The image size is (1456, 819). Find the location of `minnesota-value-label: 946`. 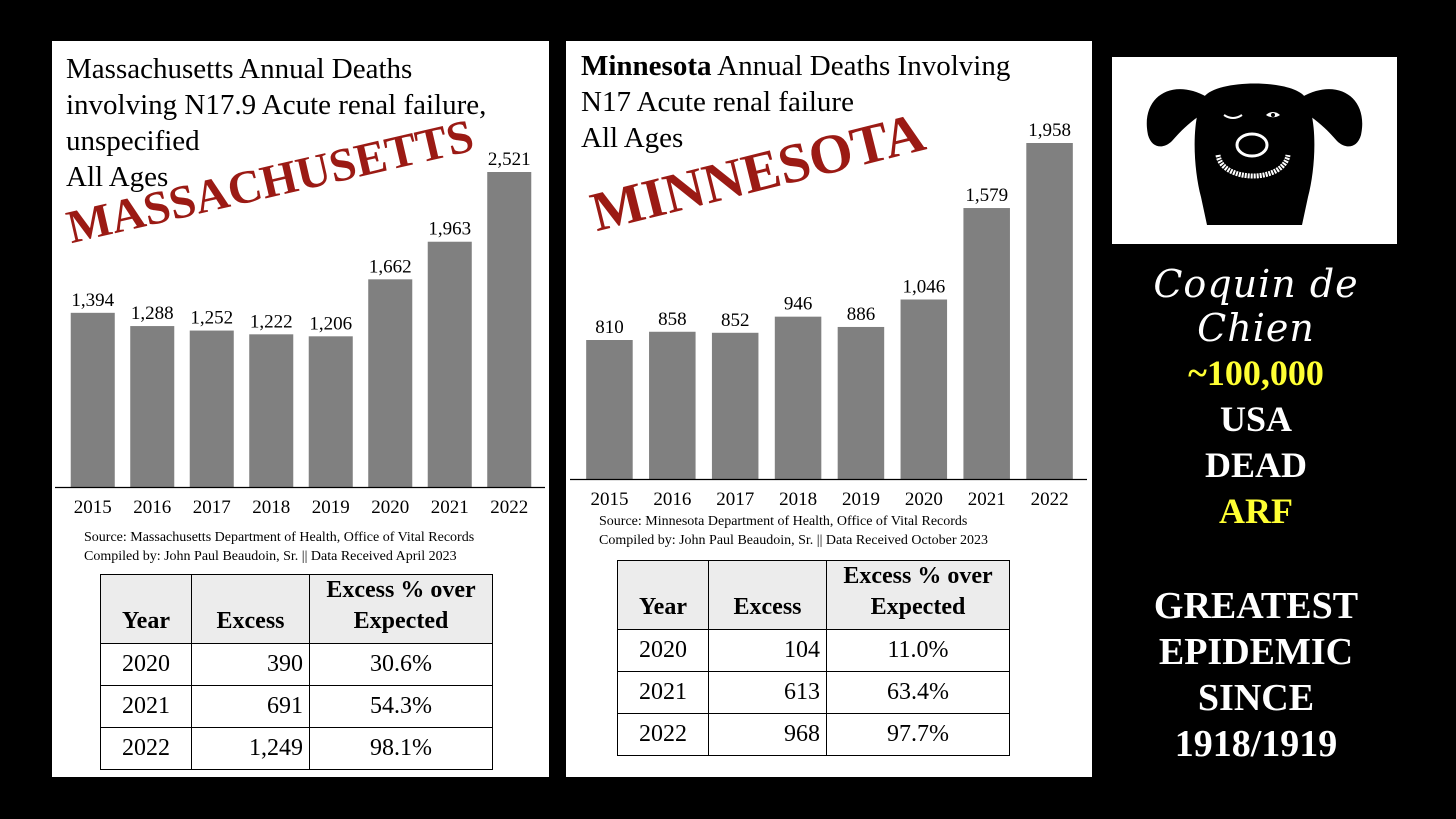

minnesota-value-label: 946 is located at coordinates (798, 304).